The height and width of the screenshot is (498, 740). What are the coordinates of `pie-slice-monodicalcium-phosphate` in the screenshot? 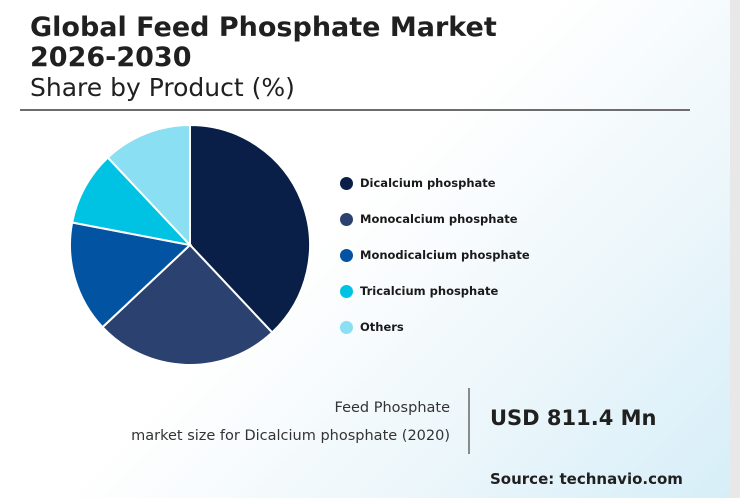 It's located at (131, 275).